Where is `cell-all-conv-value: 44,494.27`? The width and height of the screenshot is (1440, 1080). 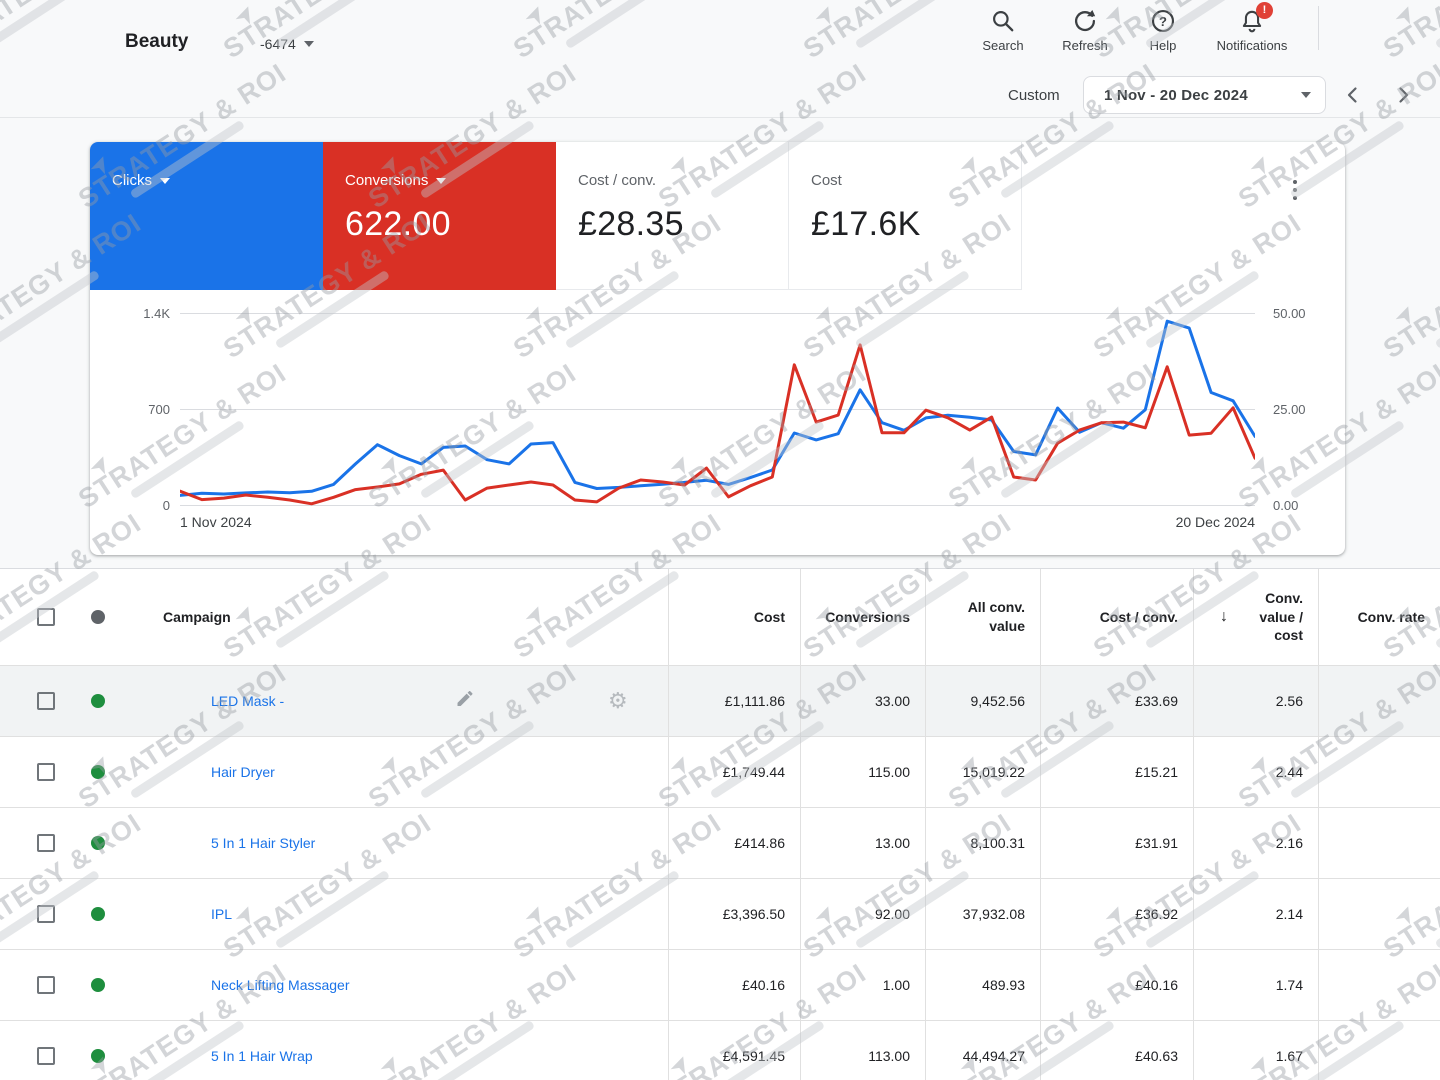 cell-all-conv-value: 44,494.27 is located at coordinates (982, 1050).